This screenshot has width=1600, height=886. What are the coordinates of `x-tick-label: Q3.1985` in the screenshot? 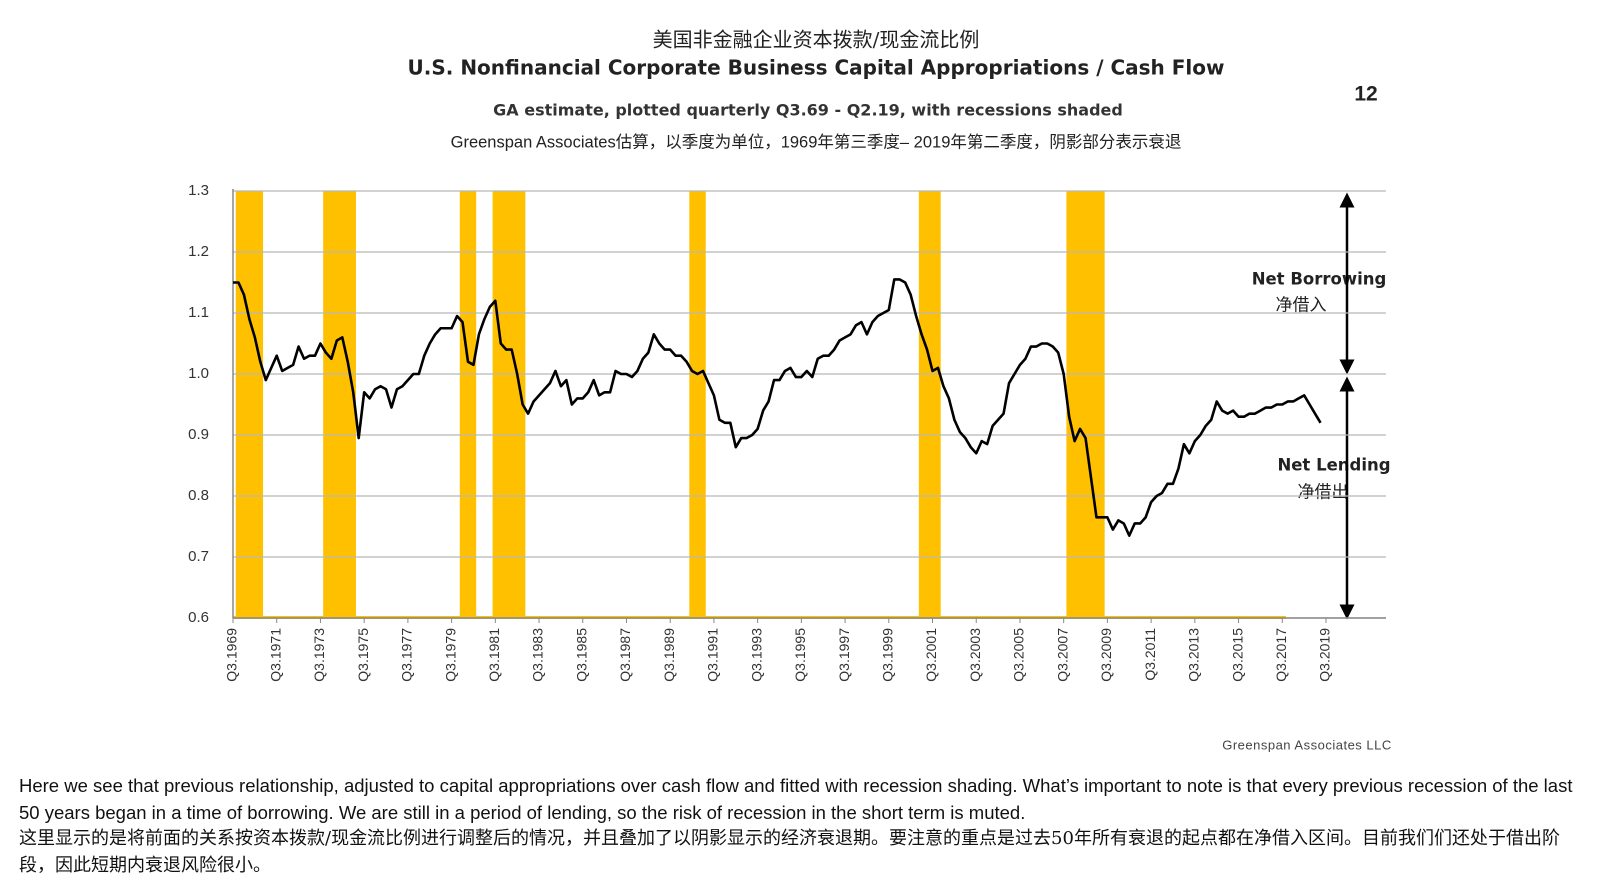 It's located at (581, 655).